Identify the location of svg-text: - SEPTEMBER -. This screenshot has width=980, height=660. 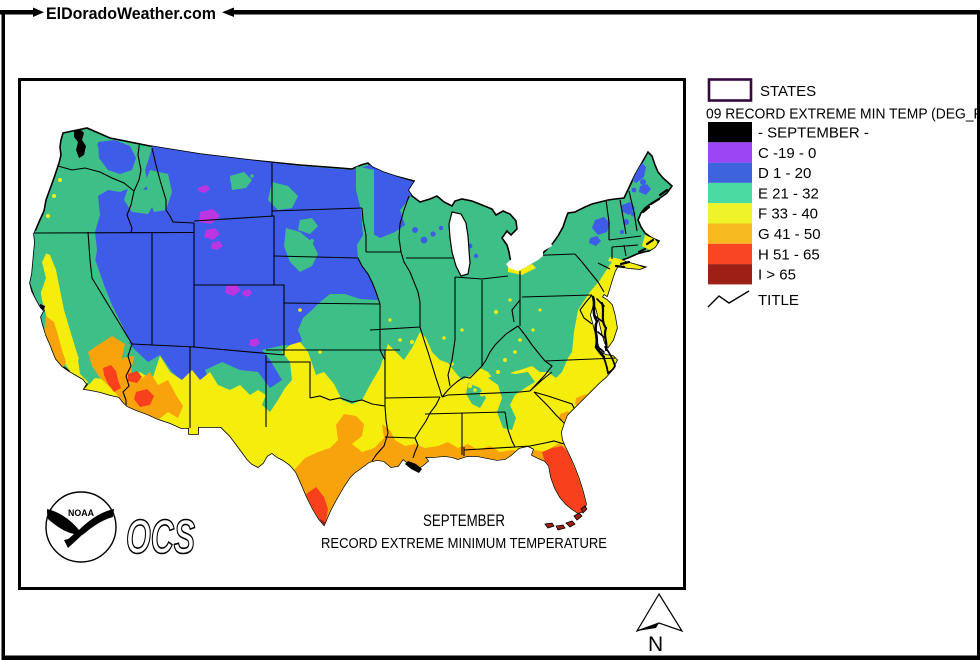
(813, 133).